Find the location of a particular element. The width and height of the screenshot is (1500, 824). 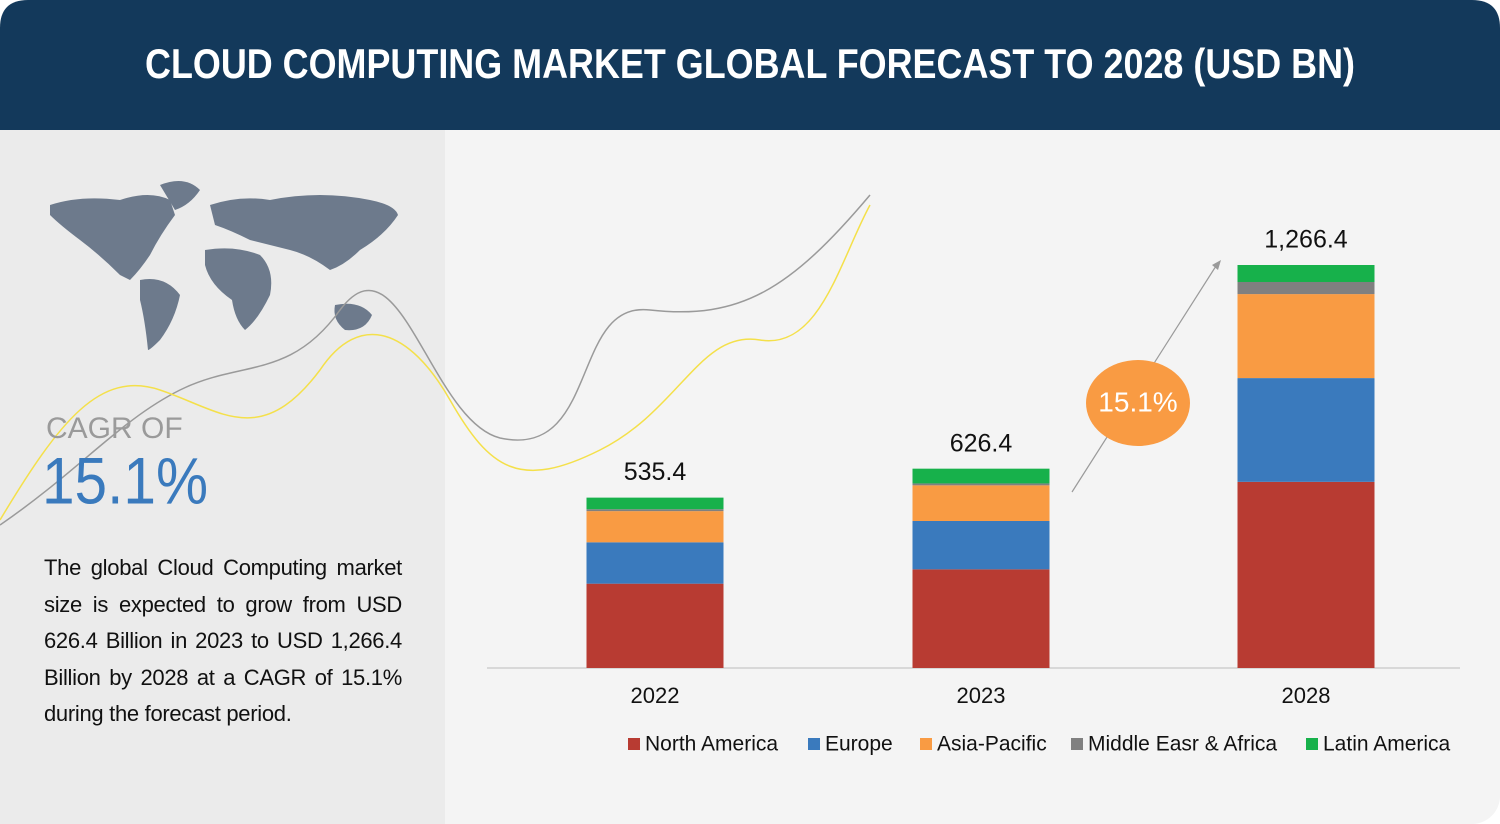

cagr-bubble is located at coordinates (1138, 403).